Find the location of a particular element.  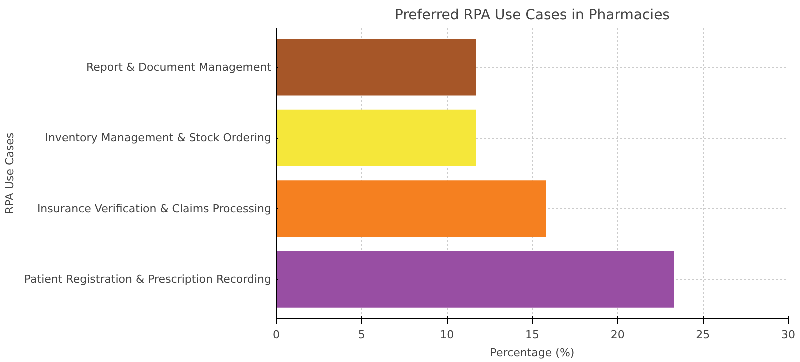

y-tick-label: Report & Document Management is located at coordinates (179, 67).